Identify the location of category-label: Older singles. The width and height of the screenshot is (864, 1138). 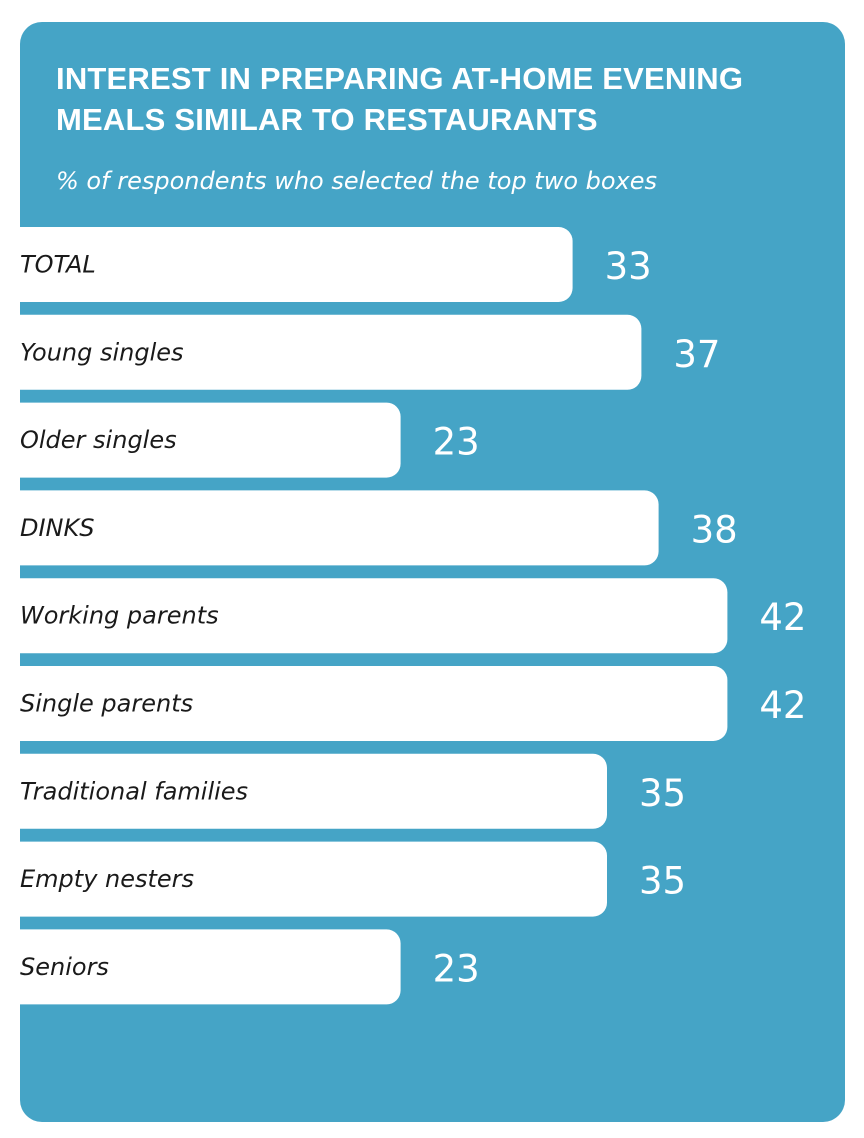
(98, 440).